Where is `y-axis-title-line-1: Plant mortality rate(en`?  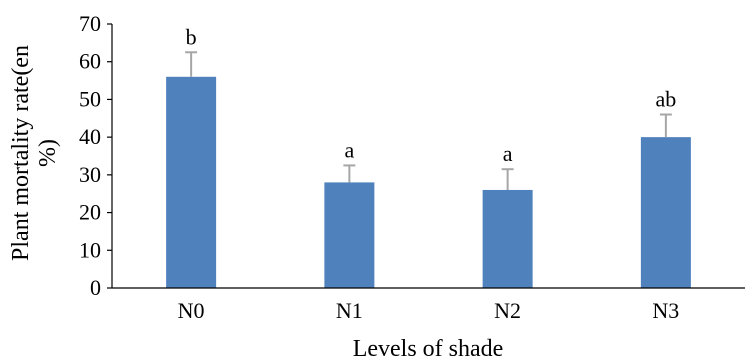 y-axis-title-line-1: Plant mortality rate(en is located at coordinates (21, 153).